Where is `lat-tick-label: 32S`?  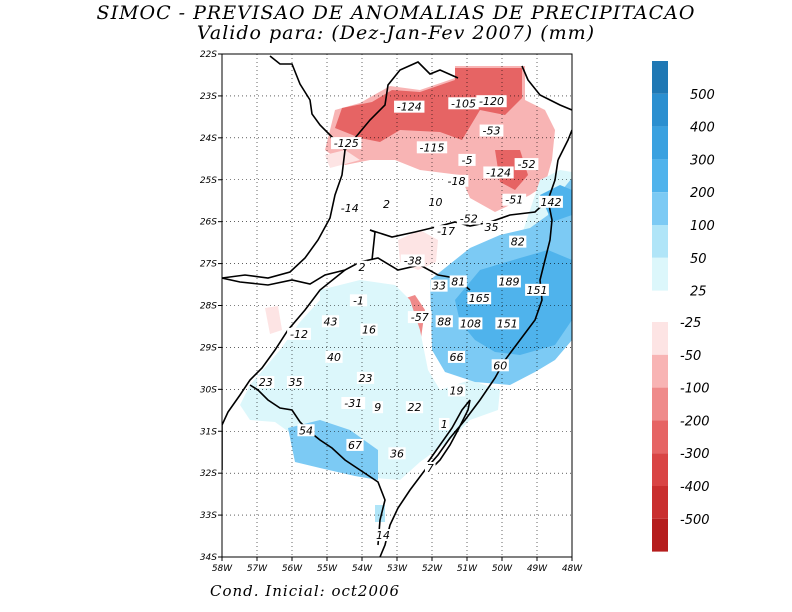
lat-tick-label: 32S is located at coordinates (208, 474).